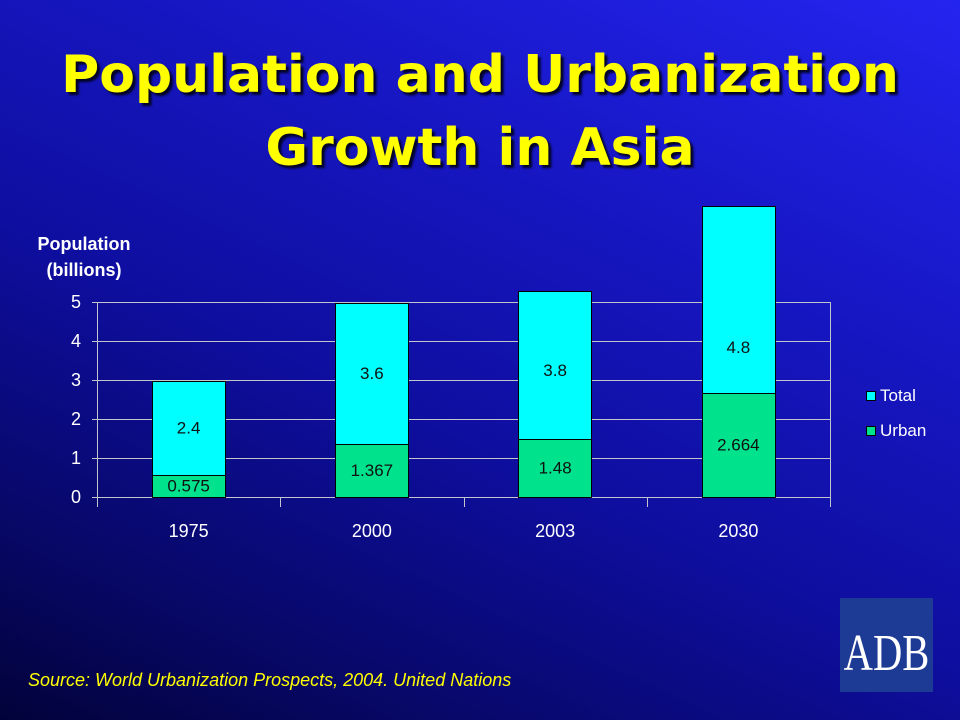 This screenshot has height=720, width=960. Describe the element at coordinates (886, 653) in the screenshot. I see `adb-logo-text: ADB` at that location.